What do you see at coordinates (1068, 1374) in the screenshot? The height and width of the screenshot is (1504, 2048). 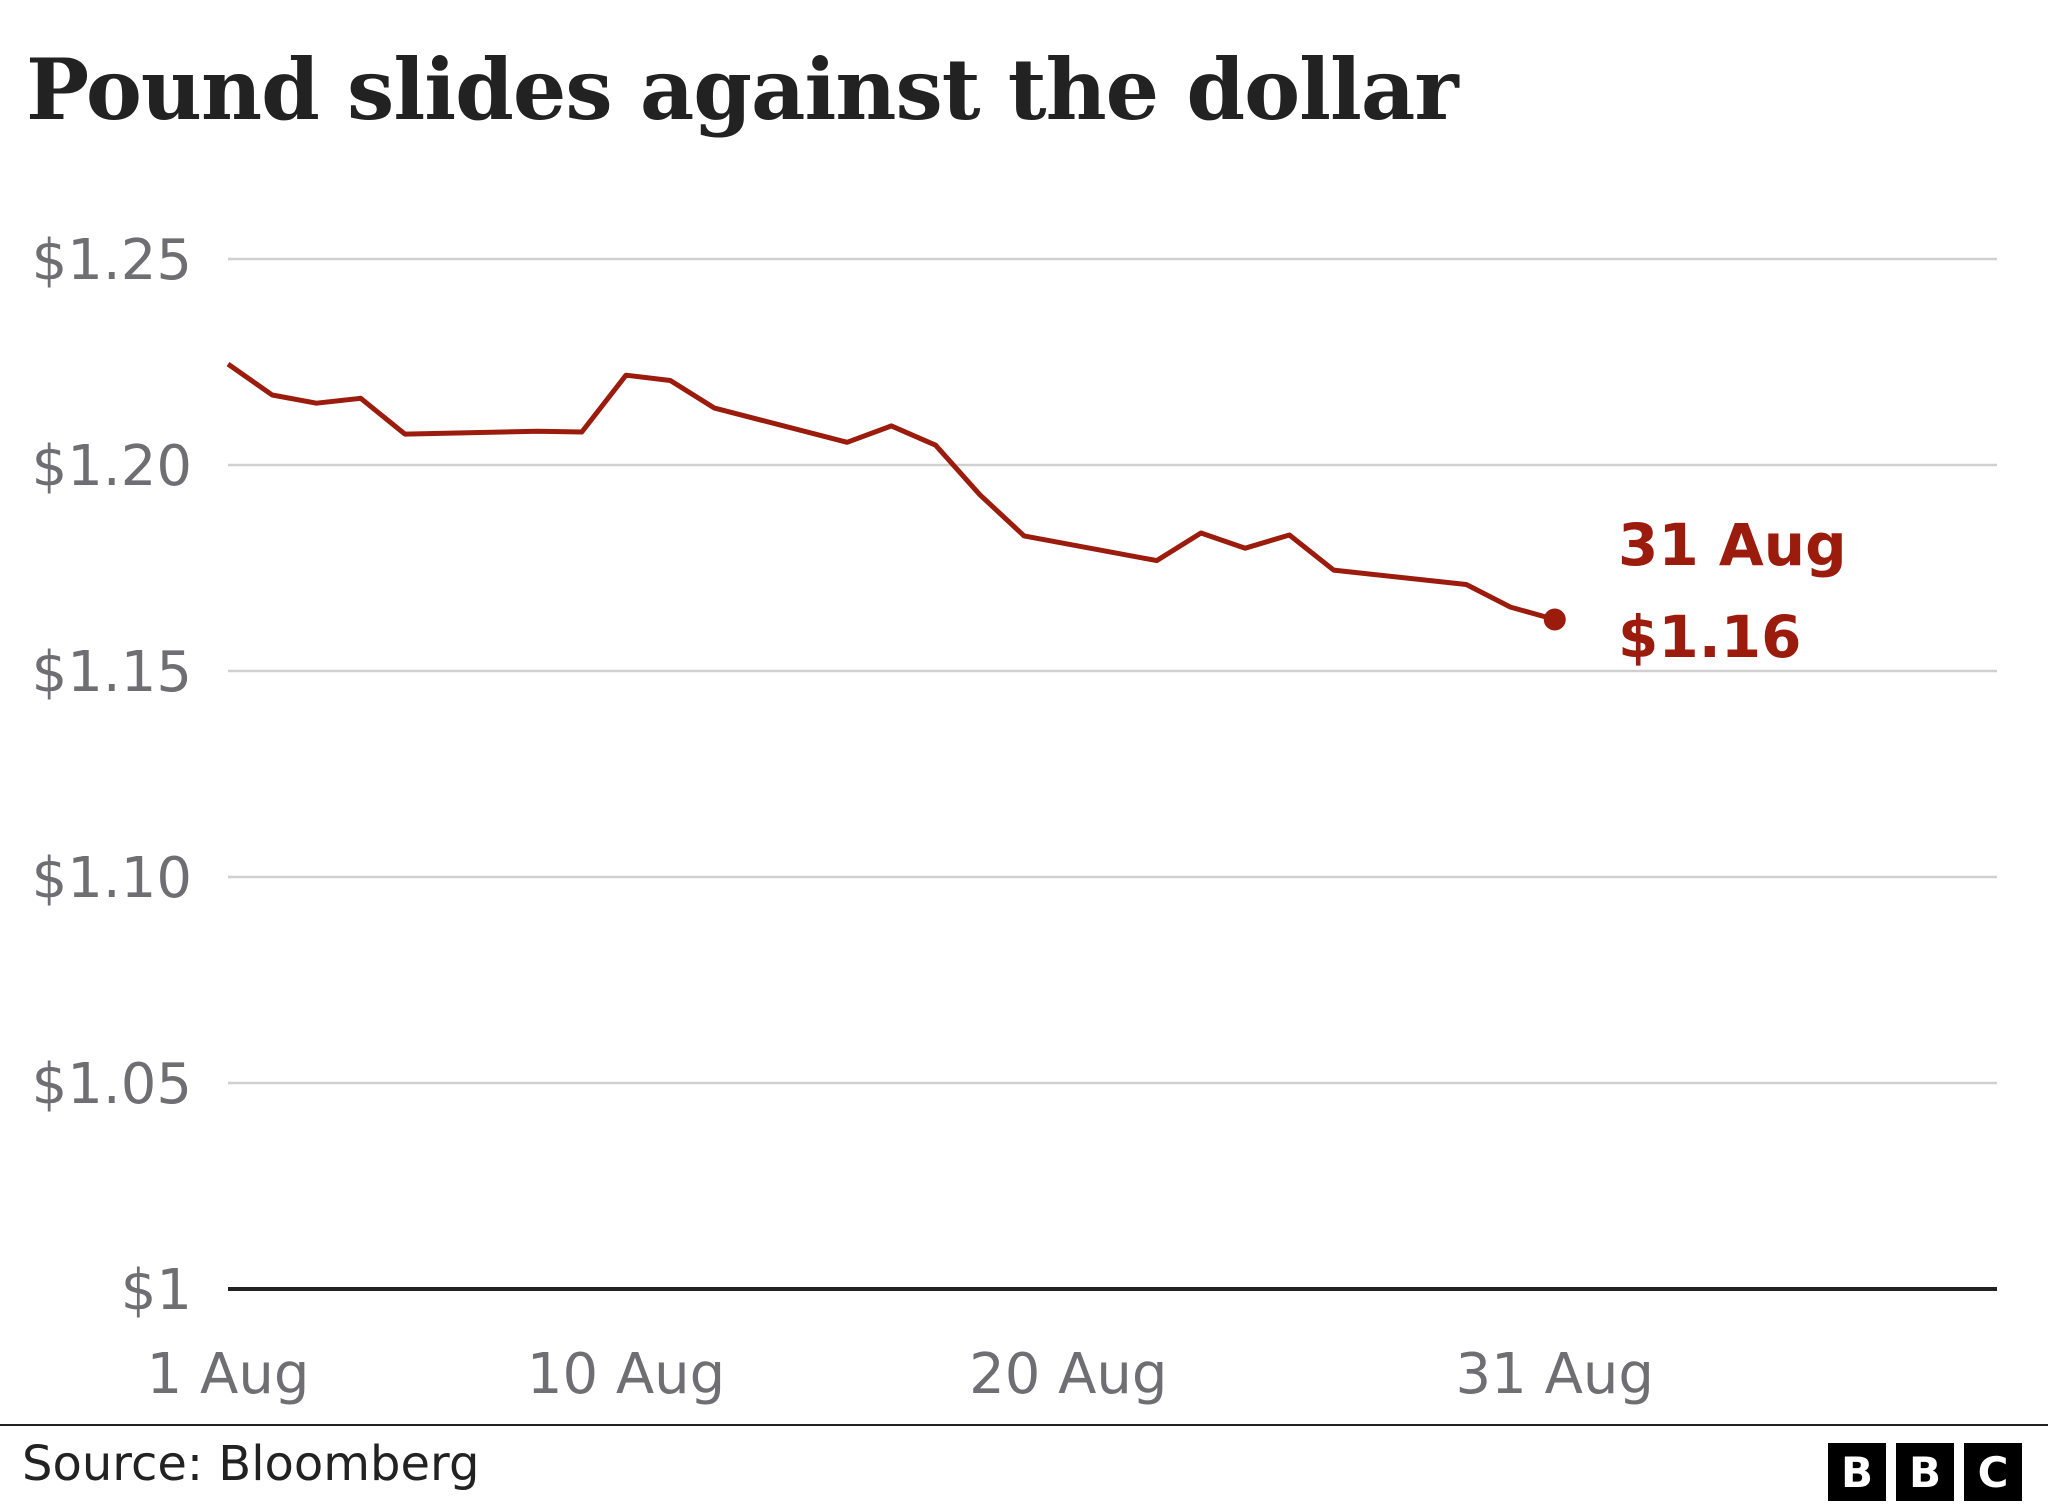 I see `x-tick-label: 20 Aug` at bounding box center [1068, 1374].